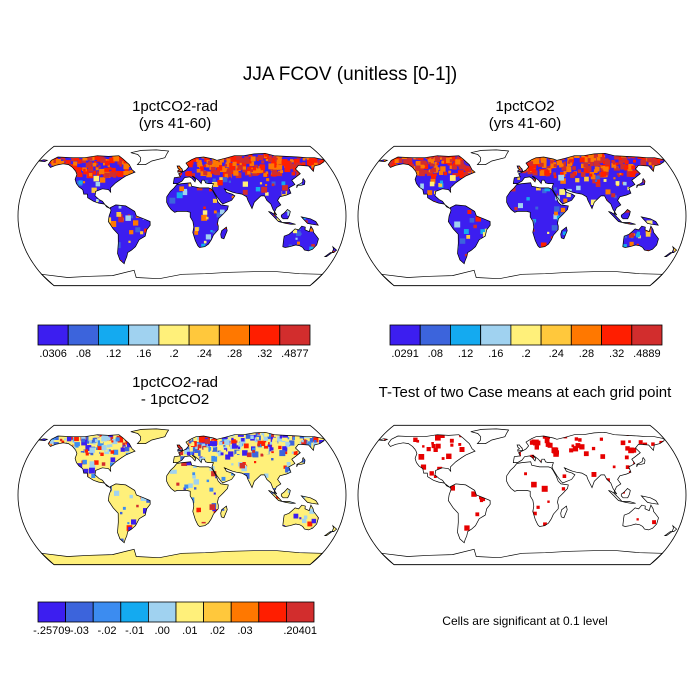  I want to click on coastline-new-zealand, so click(670, 251).